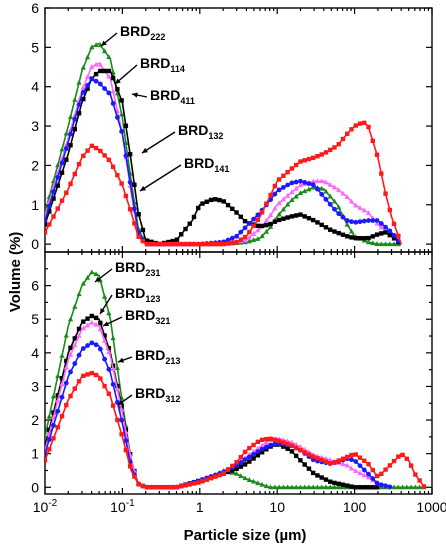 This screenshot has width=446, height=550. Describe the element at coordinates (35, 319) in the screenshot. I see `bottom-y-tick-label: 5` at that location.